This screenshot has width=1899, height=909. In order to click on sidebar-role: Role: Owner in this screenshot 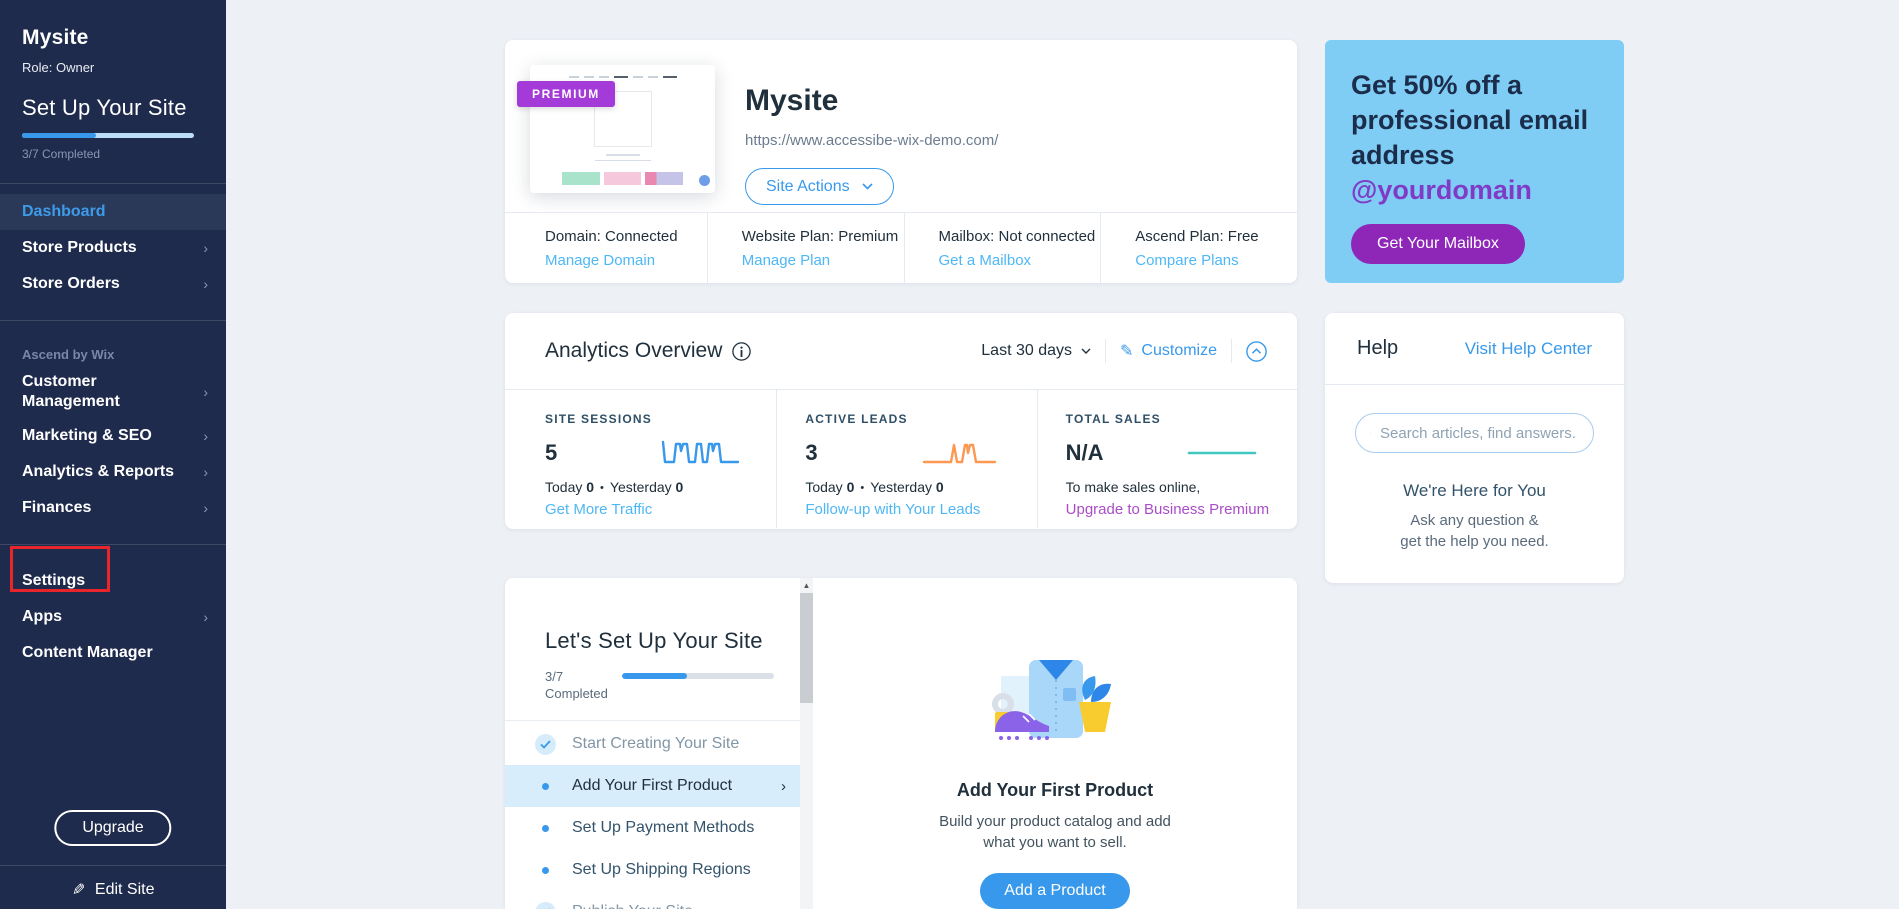, I will do `click(58, 67)`.